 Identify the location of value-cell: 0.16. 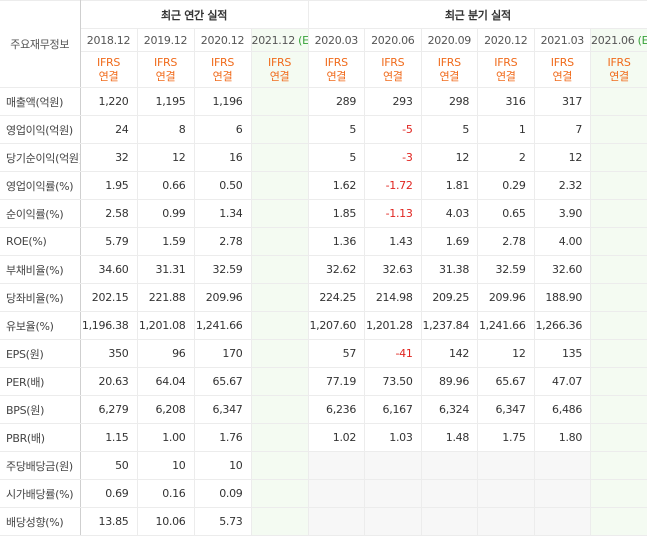
(165, 493).